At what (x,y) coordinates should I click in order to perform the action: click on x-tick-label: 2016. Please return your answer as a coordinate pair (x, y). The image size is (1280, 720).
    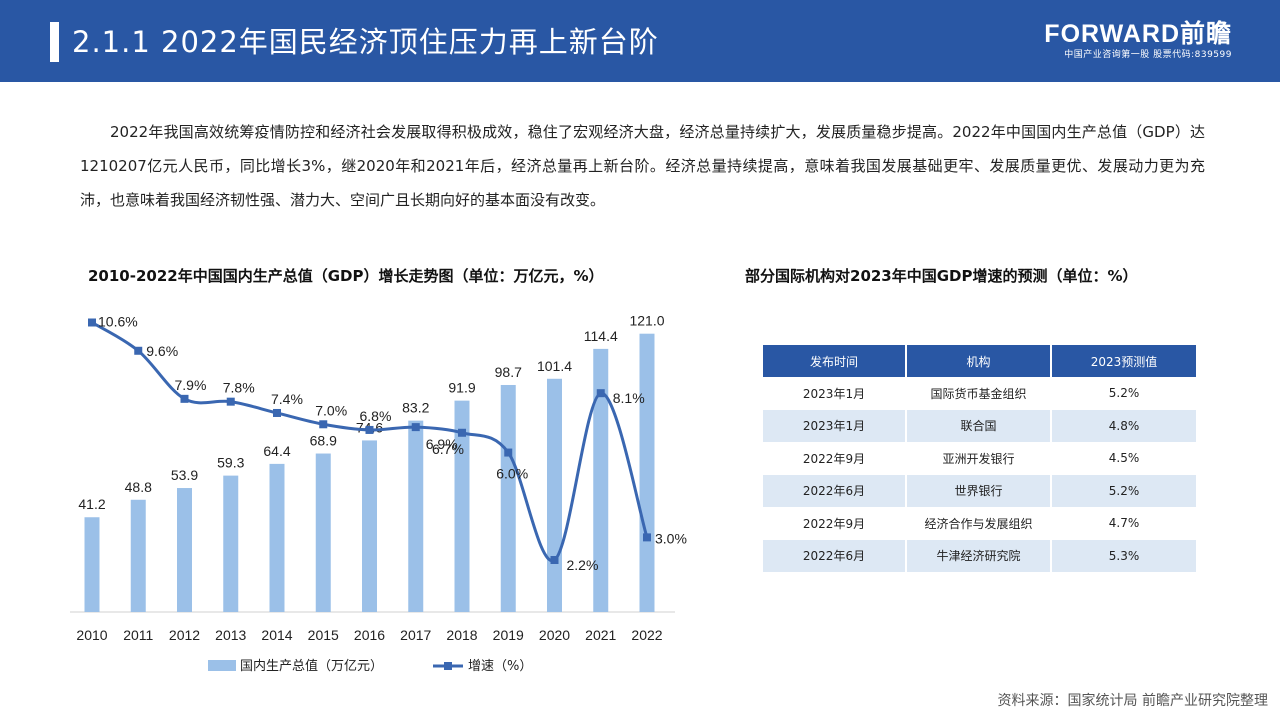
    Looking at the image, I should click on (369, 635).